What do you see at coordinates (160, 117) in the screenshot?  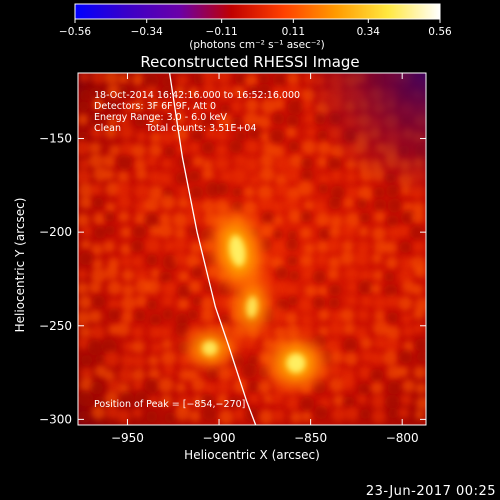 I see `annotation-energy: Energy Range: 3.0 - 6.0 keV` at bounding box center [160, 117].